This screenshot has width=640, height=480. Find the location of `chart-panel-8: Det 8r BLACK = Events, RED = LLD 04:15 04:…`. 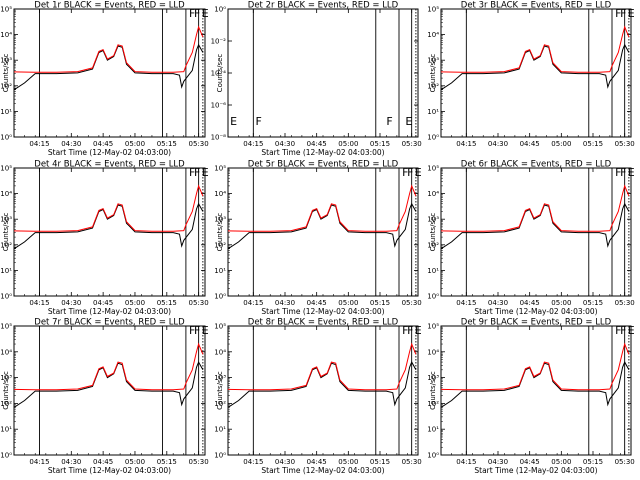

chart-panel-8: Det 8r BLACK = Events, RED = LLD 04:15 04:… is located at coordinates (317, 397).